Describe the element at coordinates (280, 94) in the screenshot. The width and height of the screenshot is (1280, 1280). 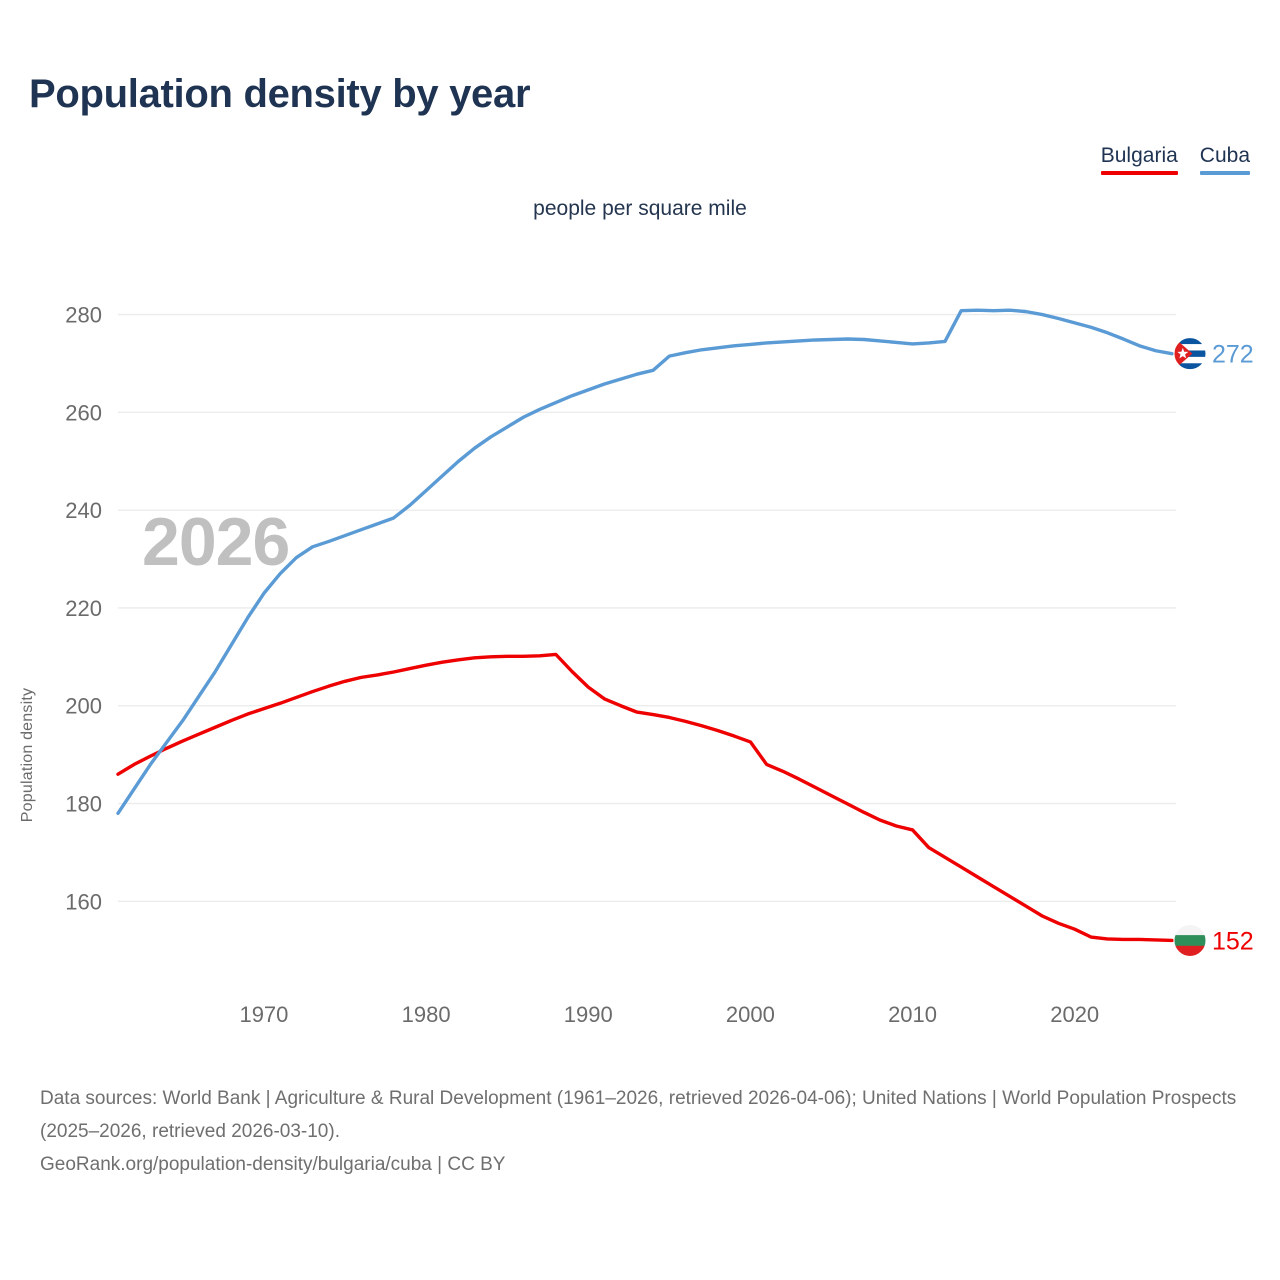
I see `page-title: Population density by year` at that location.